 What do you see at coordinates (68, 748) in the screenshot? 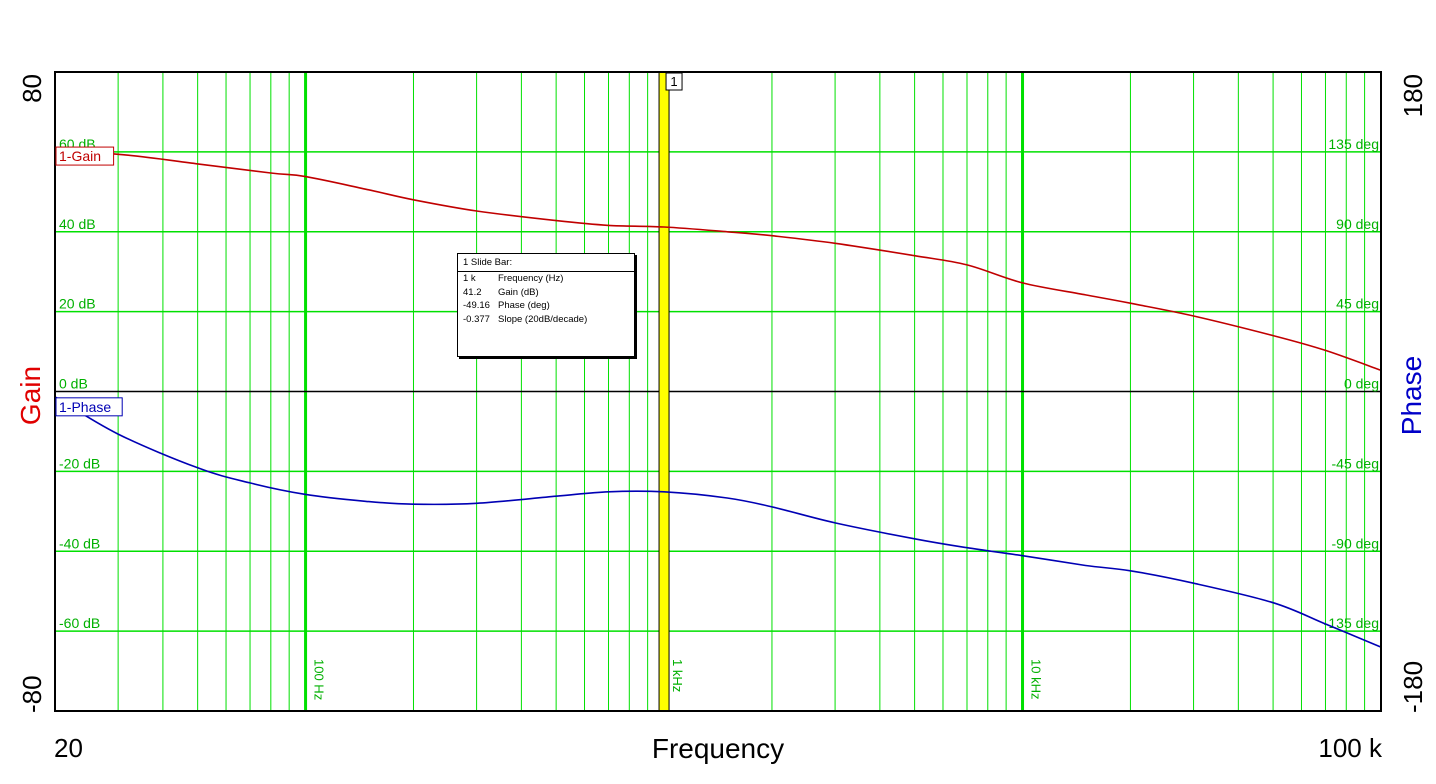
I see `x-axis-min: 20` at bounding box center [68, 748].